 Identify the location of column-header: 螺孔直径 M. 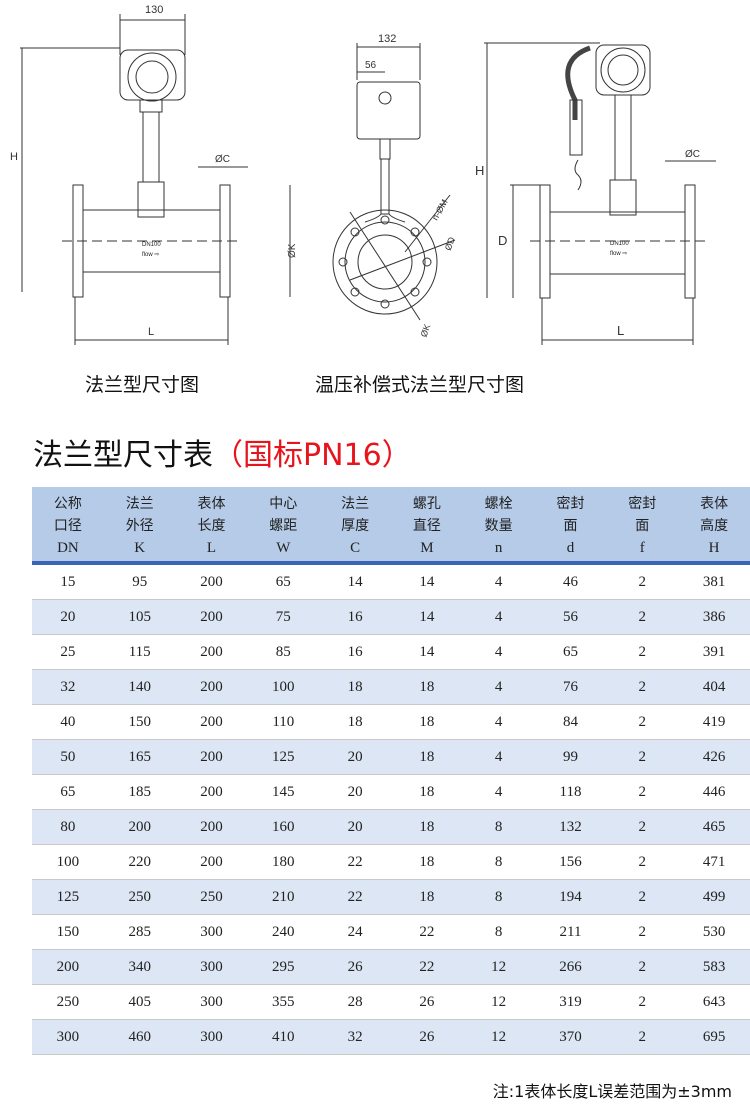
(426, 526).